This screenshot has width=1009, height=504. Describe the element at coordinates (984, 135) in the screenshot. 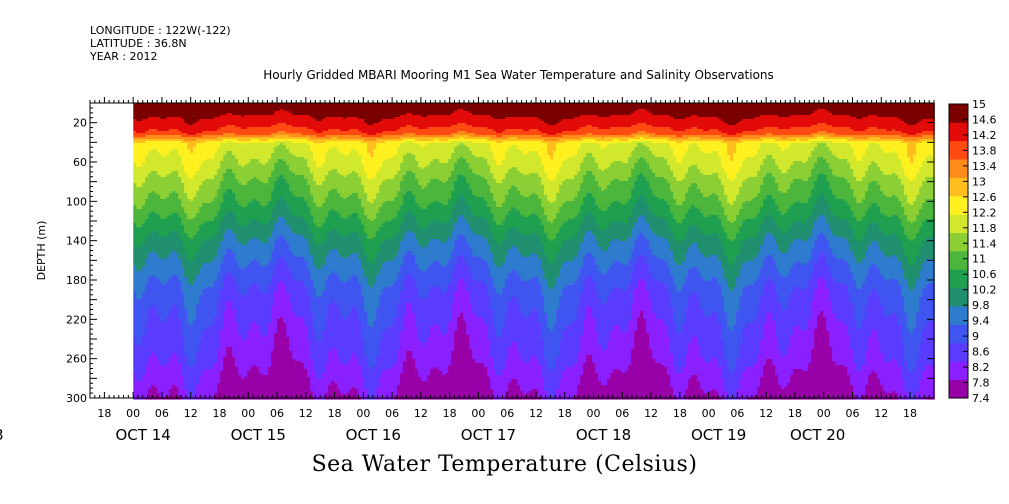

I see `colorbar-label: 14.2` at that location.